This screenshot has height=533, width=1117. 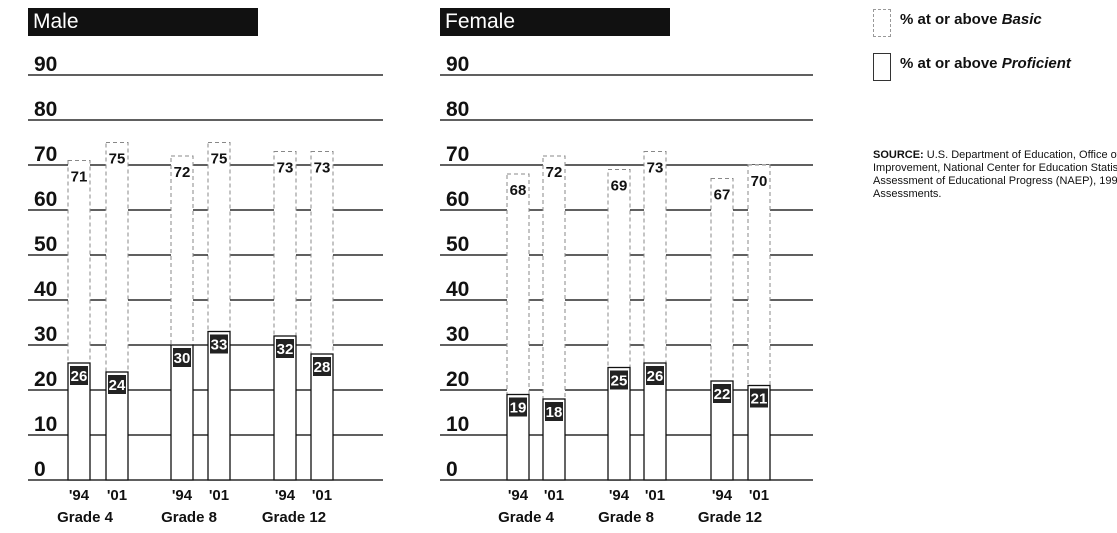 I want to click on female-basic-value-label: 67, so click(x=722, y=195).